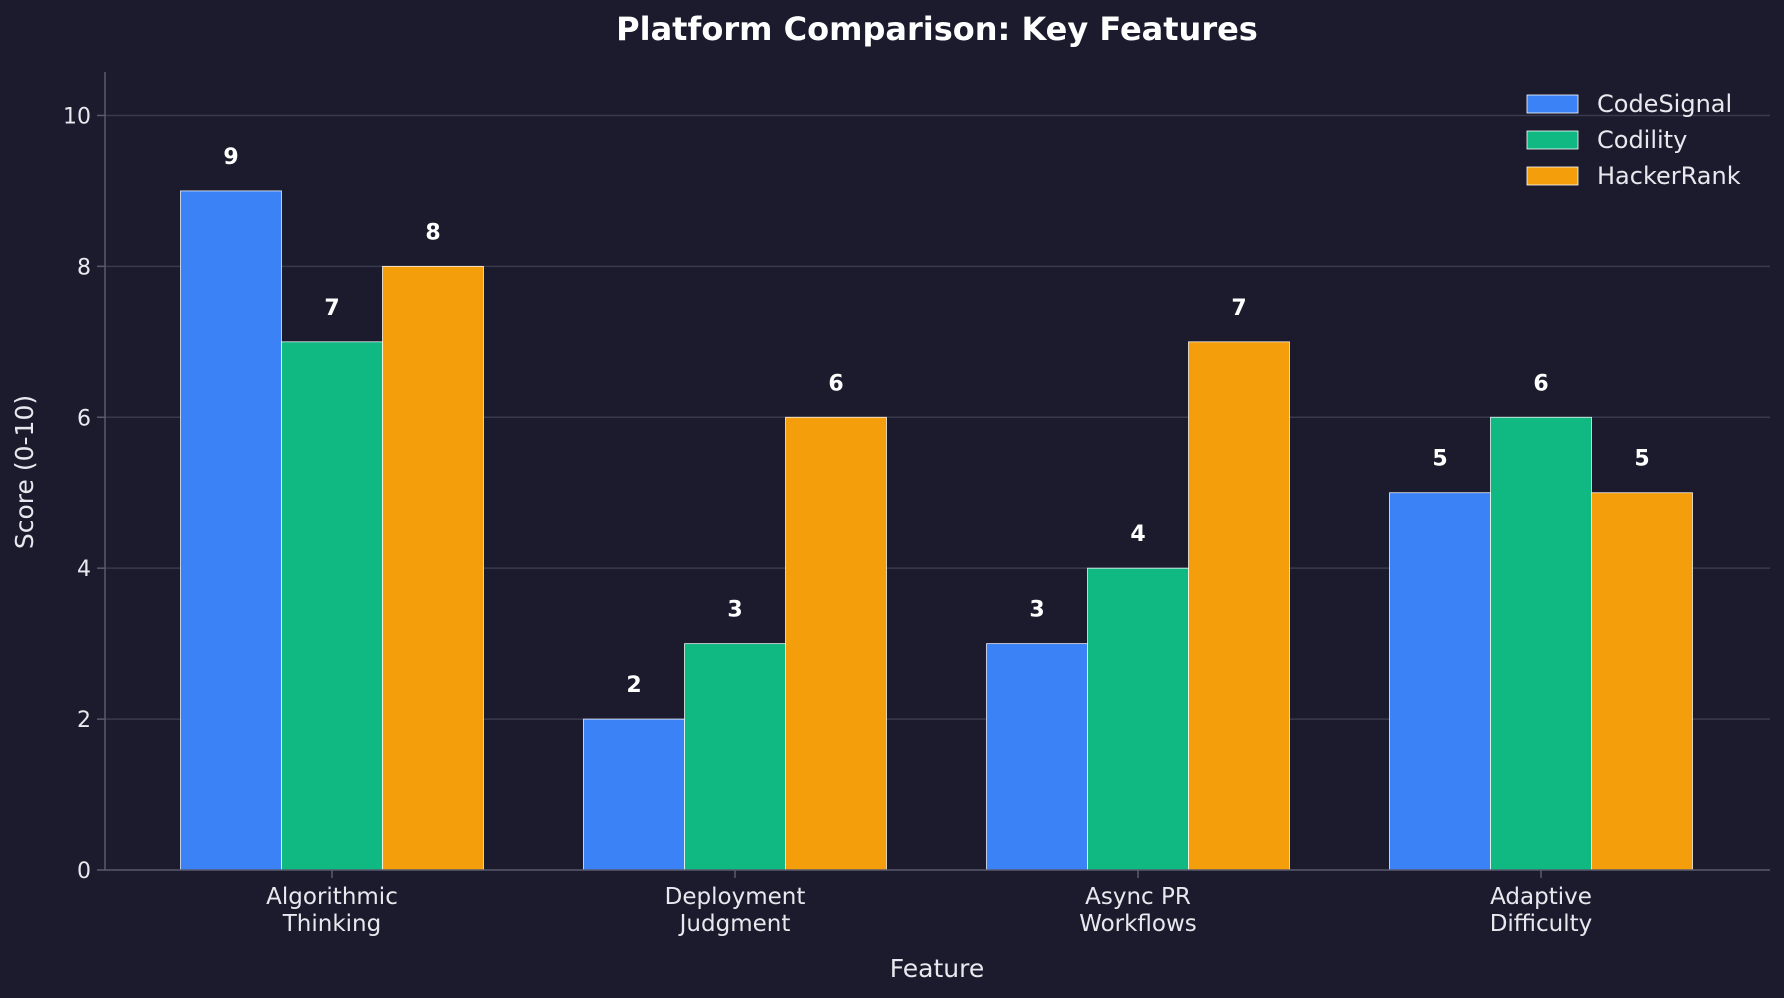 This screenshot has width=1784, height=998. What do you see at coordinates (230, 157) in the screenshot?
I see `data-label: 9` at bounding box center [230, 157].